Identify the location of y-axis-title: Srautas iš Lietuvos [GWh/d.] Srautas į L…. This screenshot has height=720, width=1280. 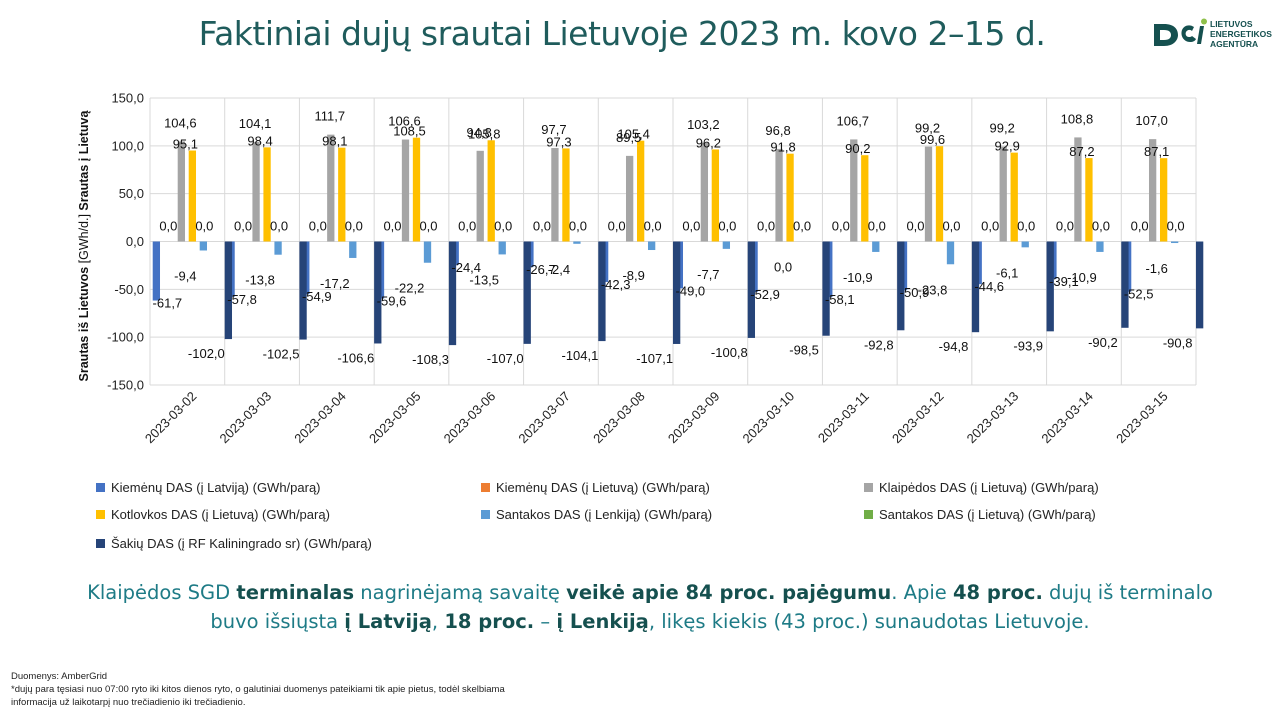
(84, 245).